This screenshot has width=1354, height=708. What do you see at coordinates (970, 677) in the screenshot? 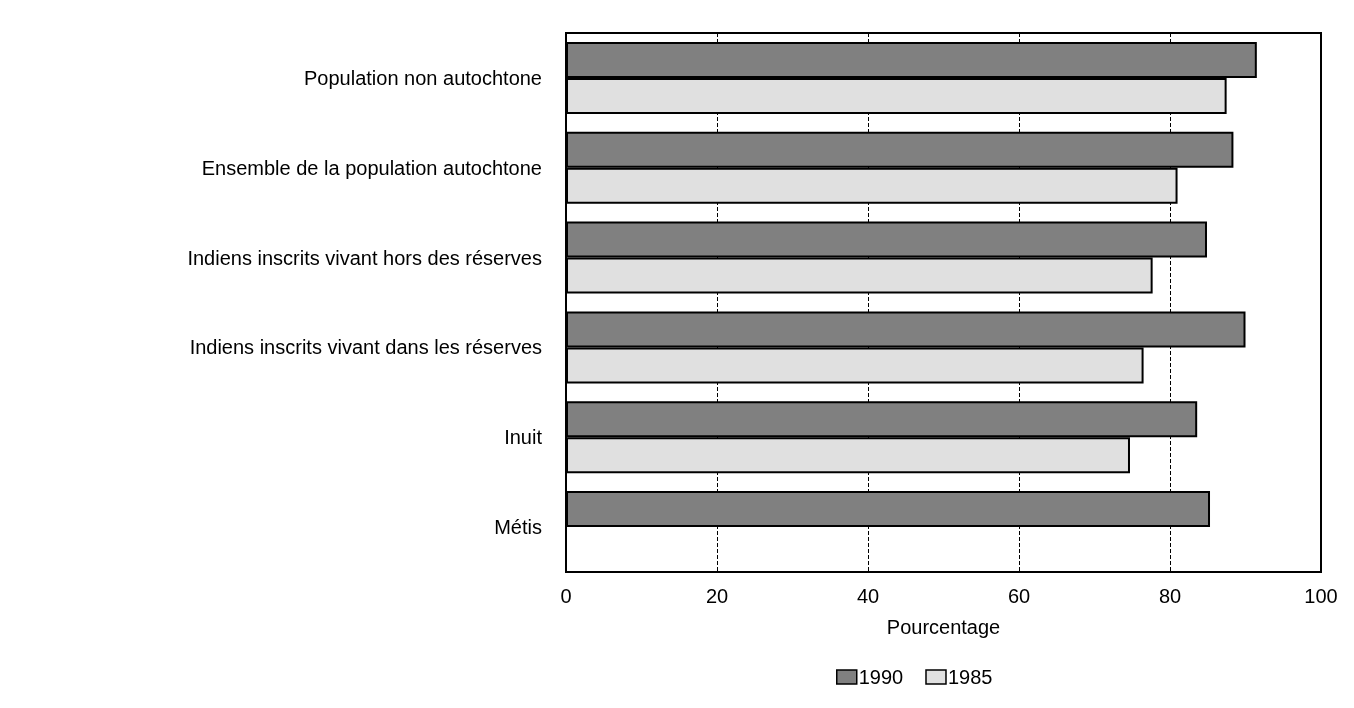
I see `legend-label: 1985` at bounding box center [970, 677].